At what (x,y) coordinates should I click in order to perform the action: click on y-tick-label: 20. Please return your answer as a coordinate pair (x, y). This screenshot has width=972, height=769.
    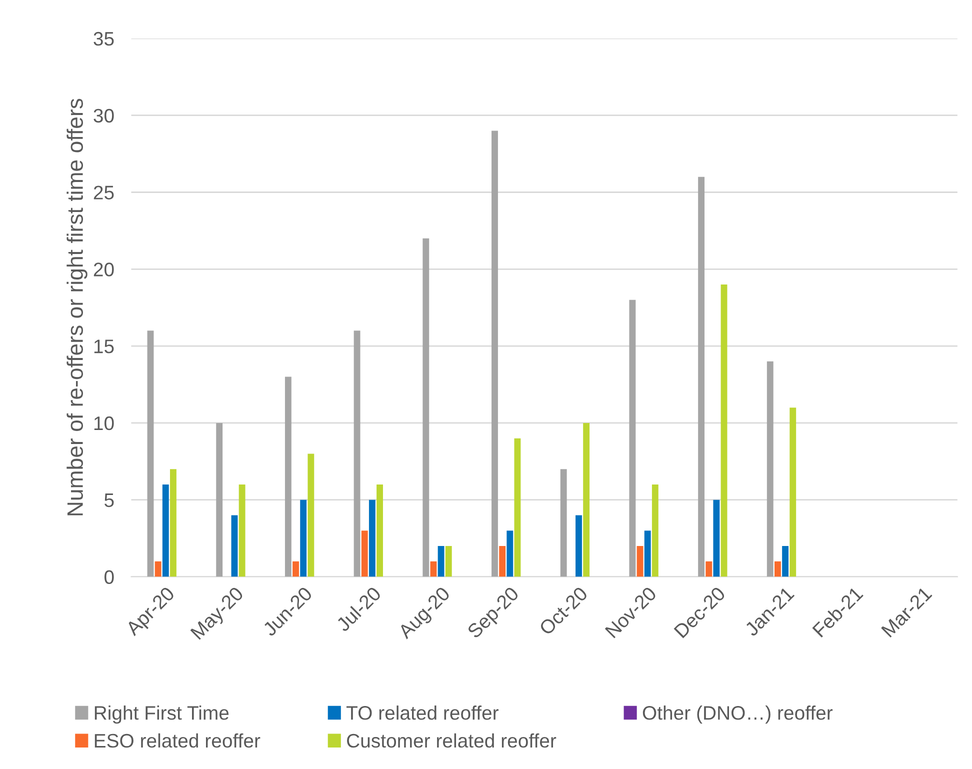
    Looking at the image, I should click on (104, 269).